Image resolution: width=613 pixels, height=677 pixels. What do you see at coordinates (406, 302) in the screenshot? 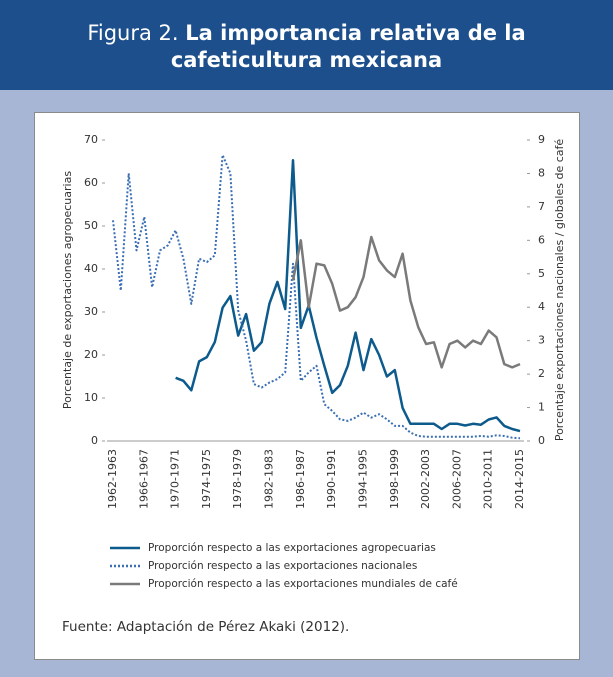
I see `series-line` at bounding box center [406, 302].